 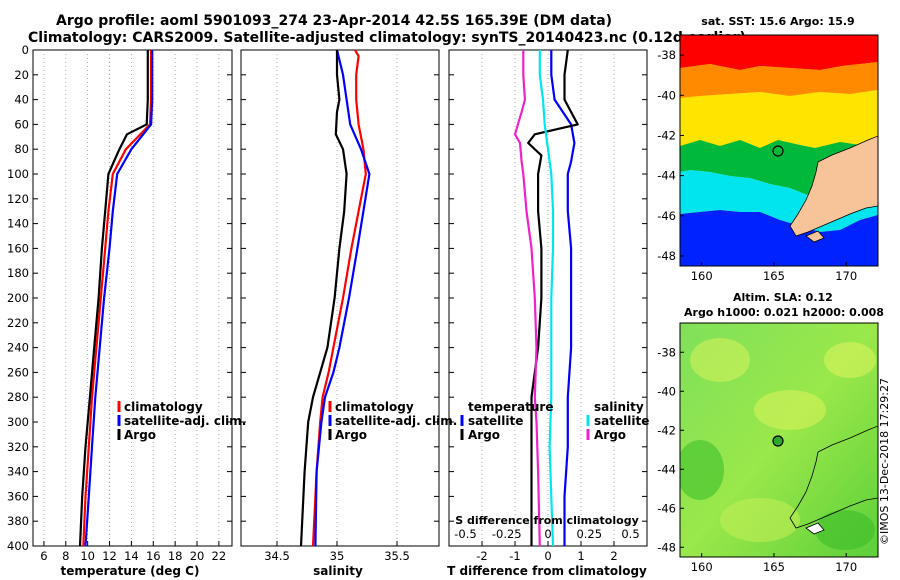 What do you see at coordinates (337, 556) in the screenshot?
I see `x-tick-label: 35` at bounding box center [337, 556].